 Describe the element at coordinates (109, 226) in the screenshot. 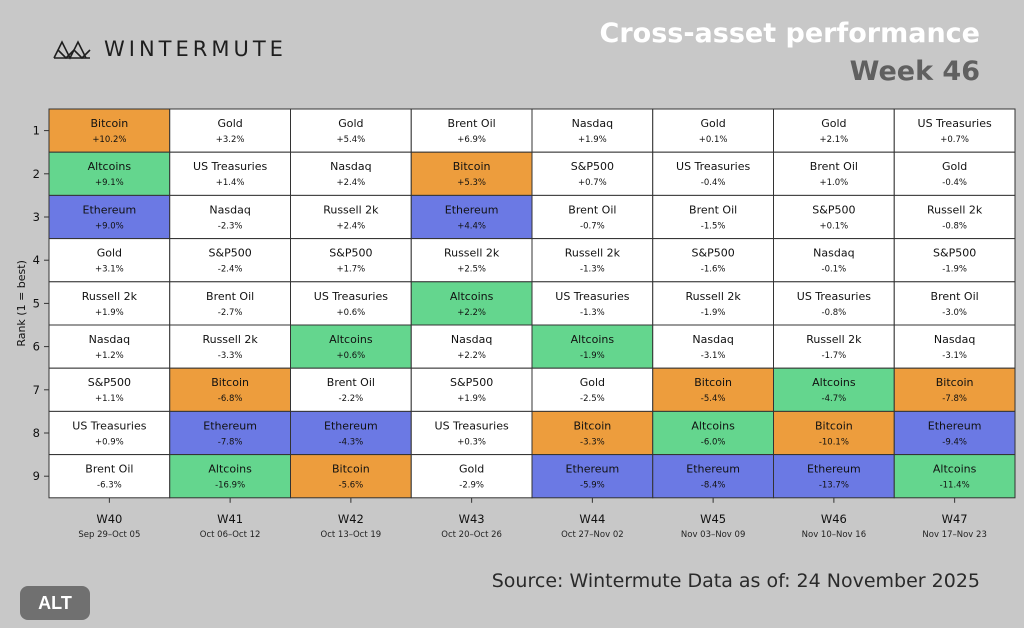

I see `cell-value: +9.0%` at that location.